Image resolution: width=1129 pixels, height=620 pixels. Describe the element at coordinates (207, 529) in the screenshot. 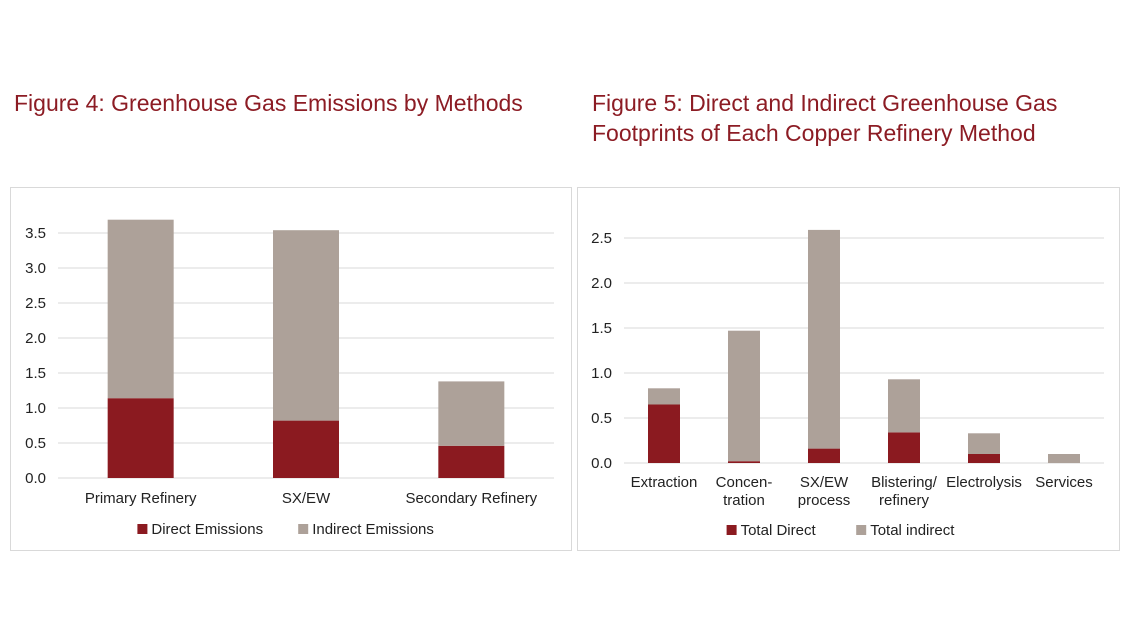

I see `fig4-legend-label: Direct Emissions` at that location.